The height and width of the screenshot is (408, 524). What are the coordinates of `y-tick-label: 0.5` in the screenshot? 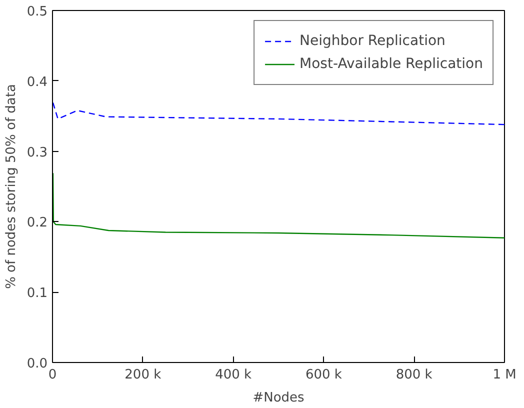 It's located at (37, 12).